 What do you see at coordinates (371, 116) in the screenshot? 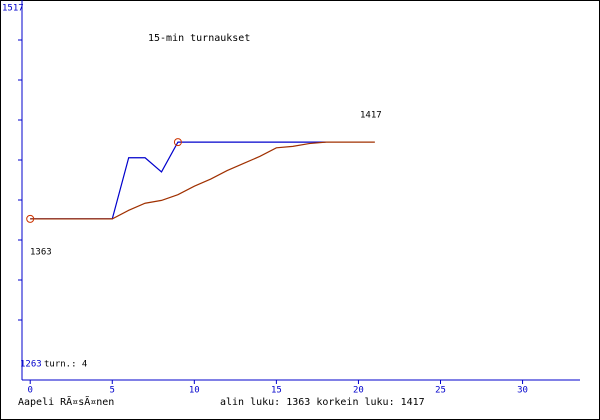
I see `annotation: 1417` at bounding box center [371, 116].